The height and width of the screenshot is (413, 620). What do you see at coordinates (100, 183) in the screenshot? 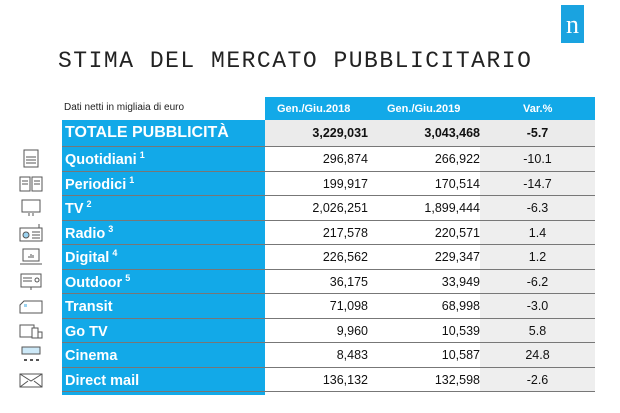
I see `row-label: Periodici 1` at bounding box center [100, 183].